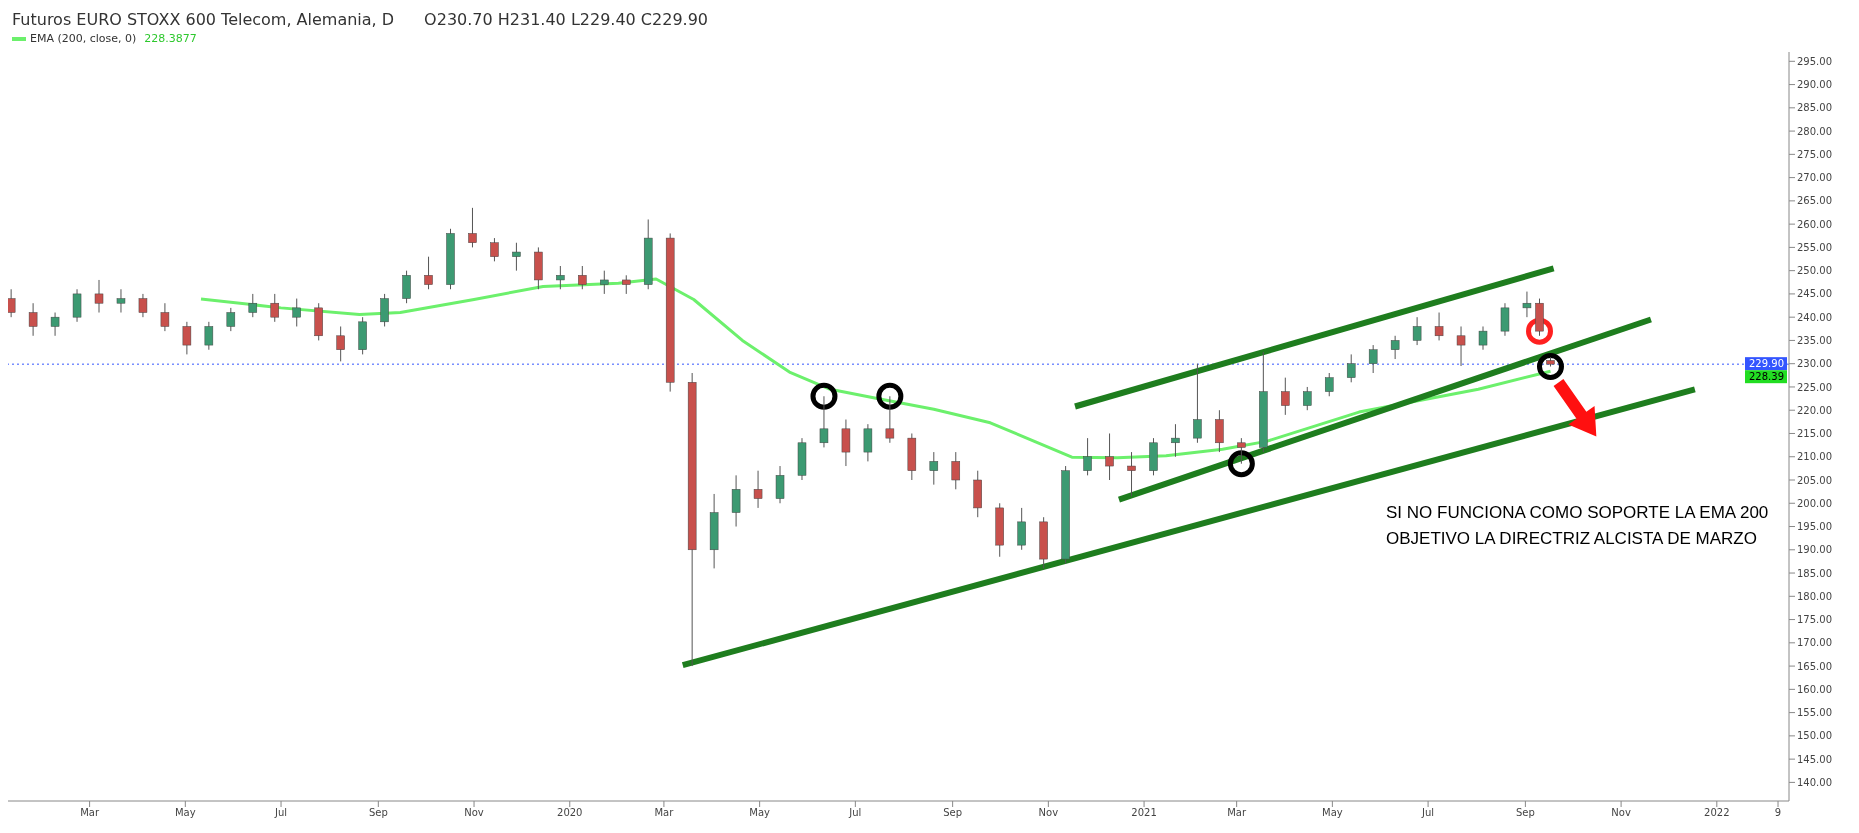  I want to click on y-tick-label: 160.00, so click(1814, 689).